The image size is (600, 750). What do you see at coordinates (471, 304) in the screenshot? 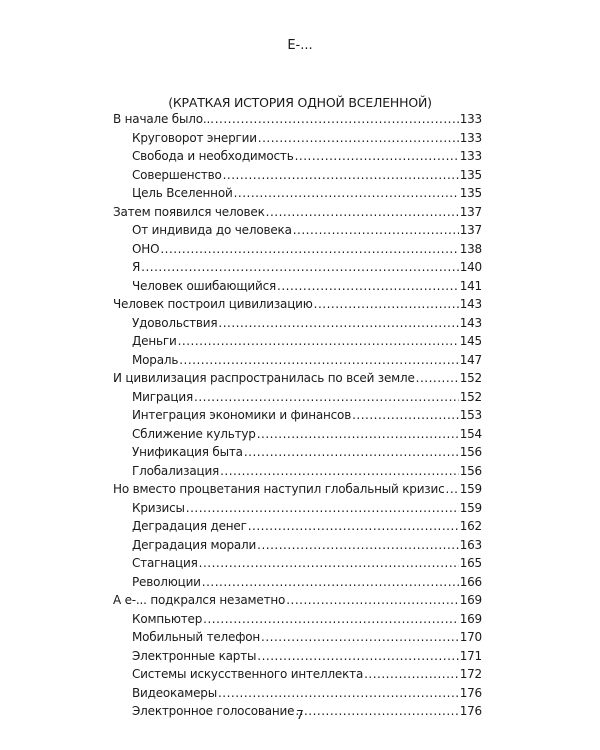
I see `toc-entry-page: 143` at bounding box center [471, 304].